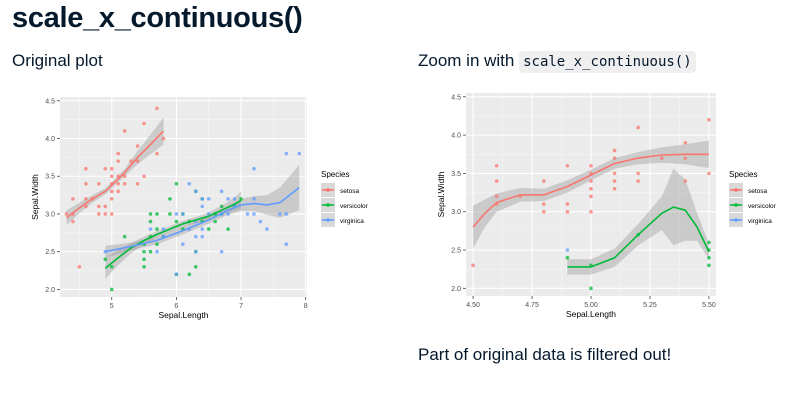  What do you see at coordinates (469, 60) in the screenshot?
I see `right-caption-prefix: Zoom in with` at bounding box center [469, 60].